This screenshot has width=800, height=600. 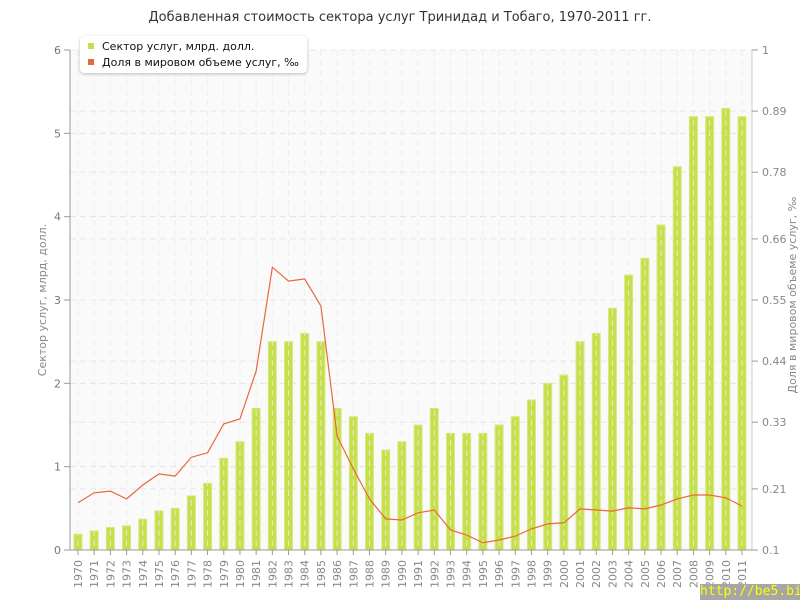 I want to click on x-tick-label: 2007, so click(x=677, y=574).